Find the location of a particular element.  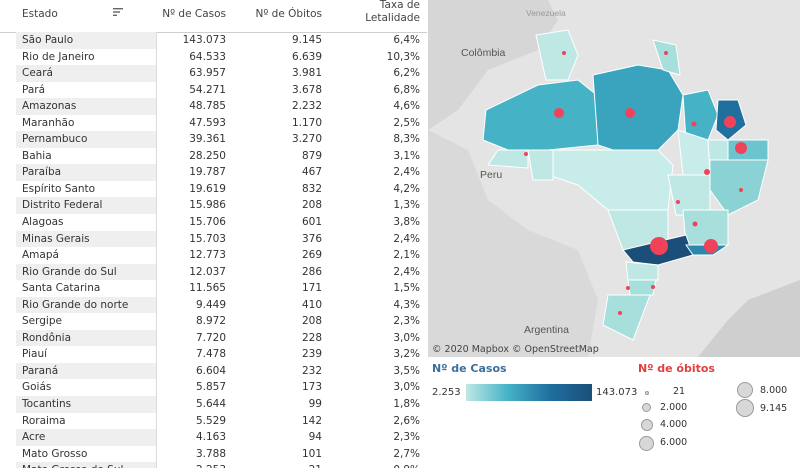

table-row: Minas Gerais 15.703 376 2,4% is located at coordinates (213, 239).